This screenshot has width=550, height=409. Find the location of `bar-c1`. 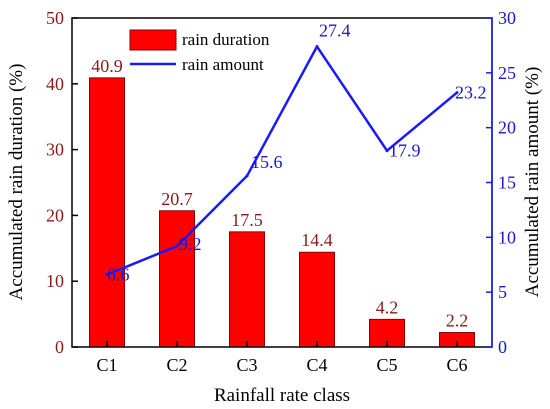

bar-c1 is located at coordinates (107, 212).